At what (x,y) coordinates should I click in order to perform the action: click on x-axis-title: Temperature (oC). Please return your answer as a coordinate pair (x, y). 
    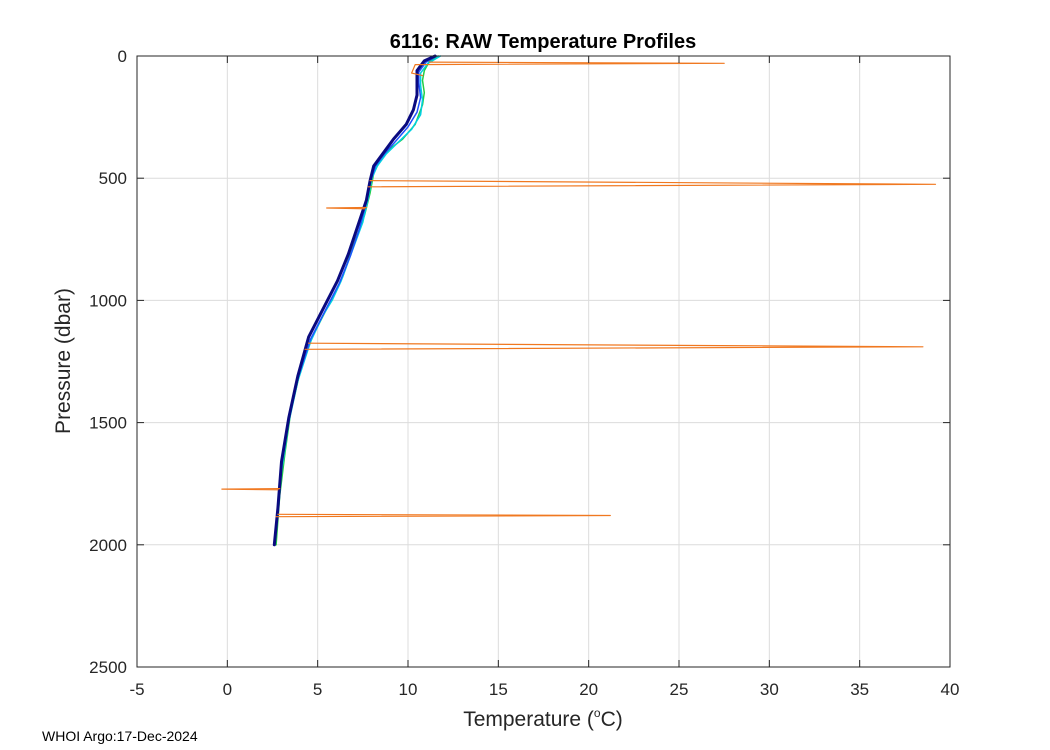
    Looking at the image, I should click on (543, 718).